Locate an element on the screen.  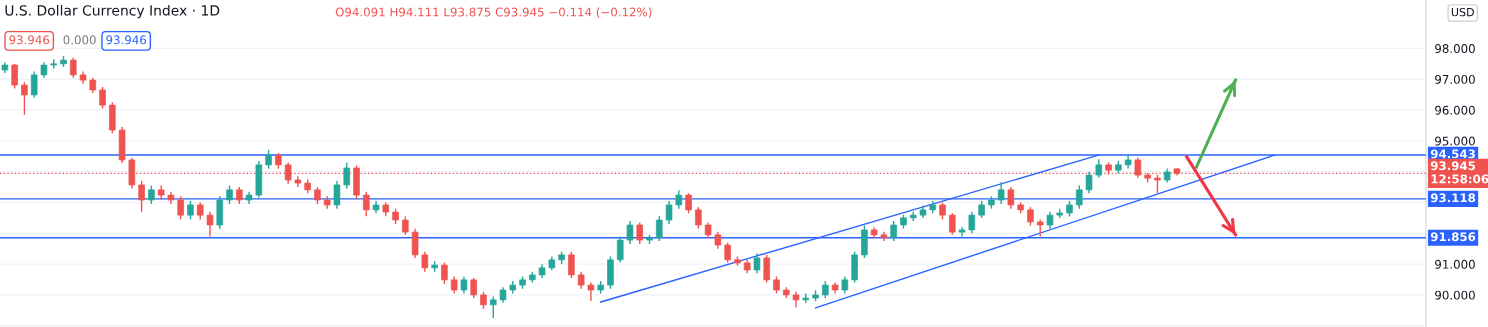
chart-title: U.S. Dollar Currency Index · 1D is located at coordinates (112, 11).